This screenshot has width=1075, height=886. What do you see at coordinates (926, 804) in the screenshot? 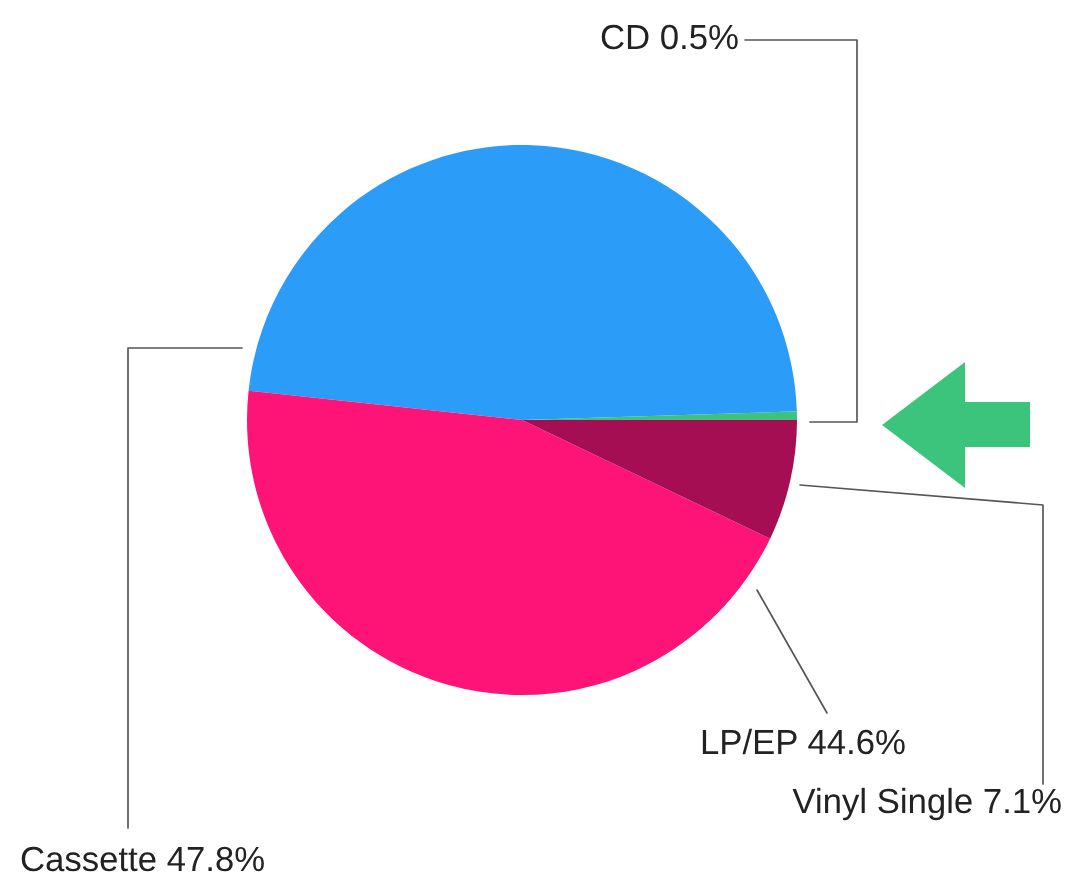
I see `slice-label: Vinyl Single 7.1%` at bounding box center [926, 804].